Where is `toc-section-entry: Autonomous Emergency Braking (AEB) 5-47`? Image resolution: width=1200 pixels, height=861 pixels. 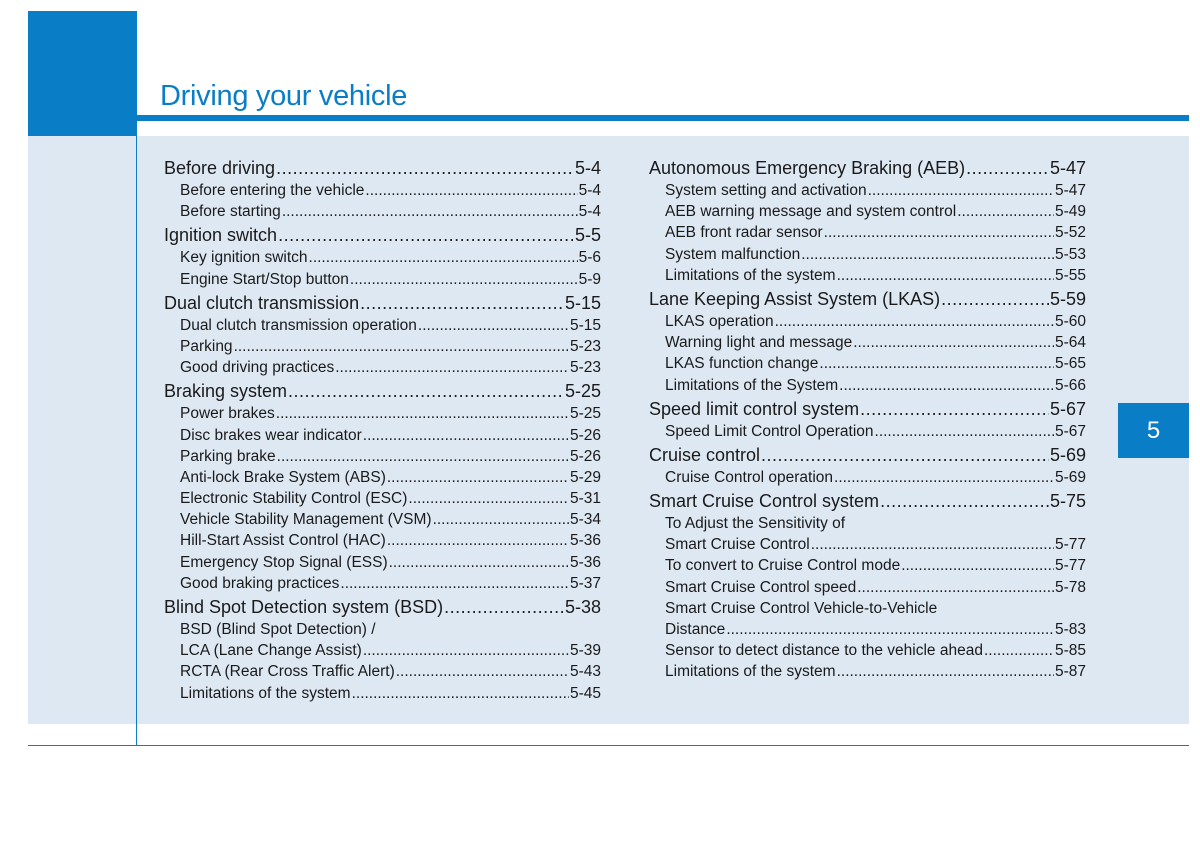
toc-section-entry: Autonomous Emergency Braking (AEB) 5-47 is located at coordinates (867, 168).